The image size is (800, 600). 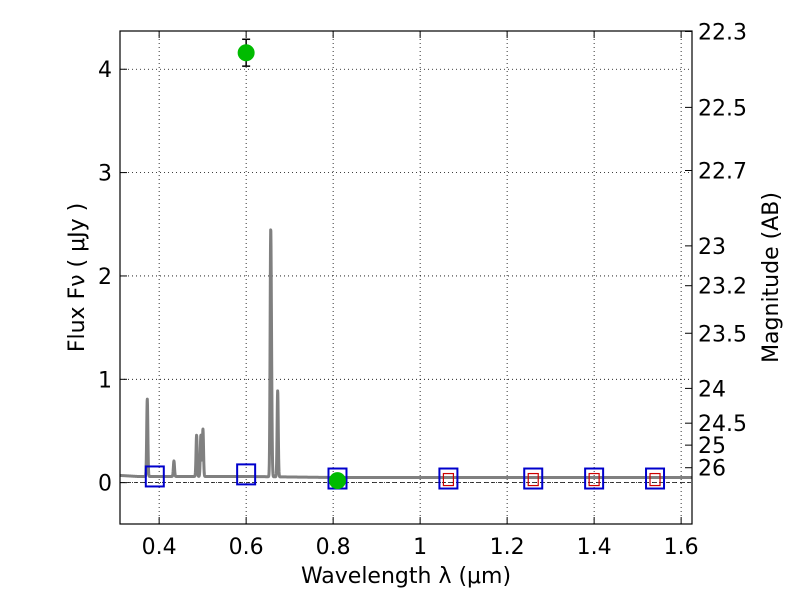 What do you see at coordinates (105, 70) in the screenshot?
I see `y-tick-label: 4` at bounding box center [105, 70].